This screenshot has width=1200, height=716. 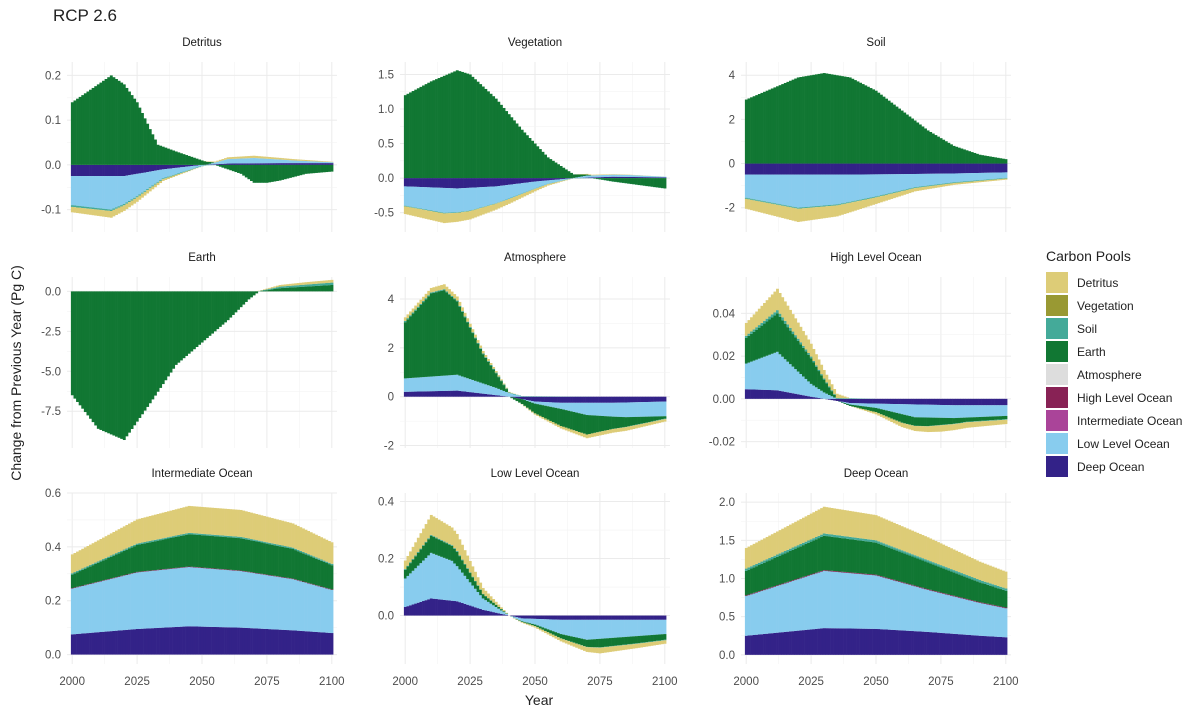 What do you see at coordinates (1114, 328) in the screenshot?
I see `legend-item-soil: Soil` at bounding box center [1114, 328].